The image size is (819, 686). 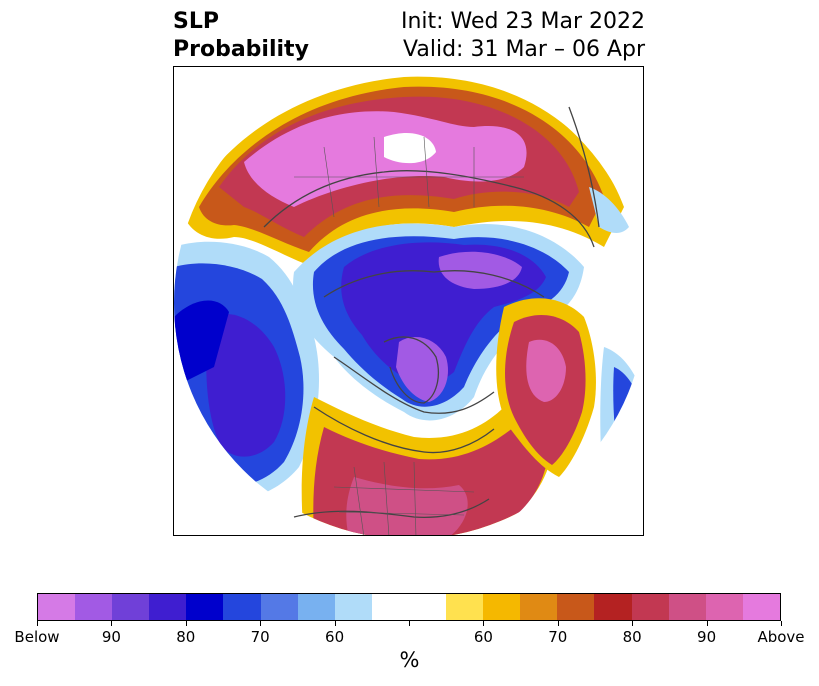 I want to click on colorbar-tick-label: Below, so click(x=37, y=637).